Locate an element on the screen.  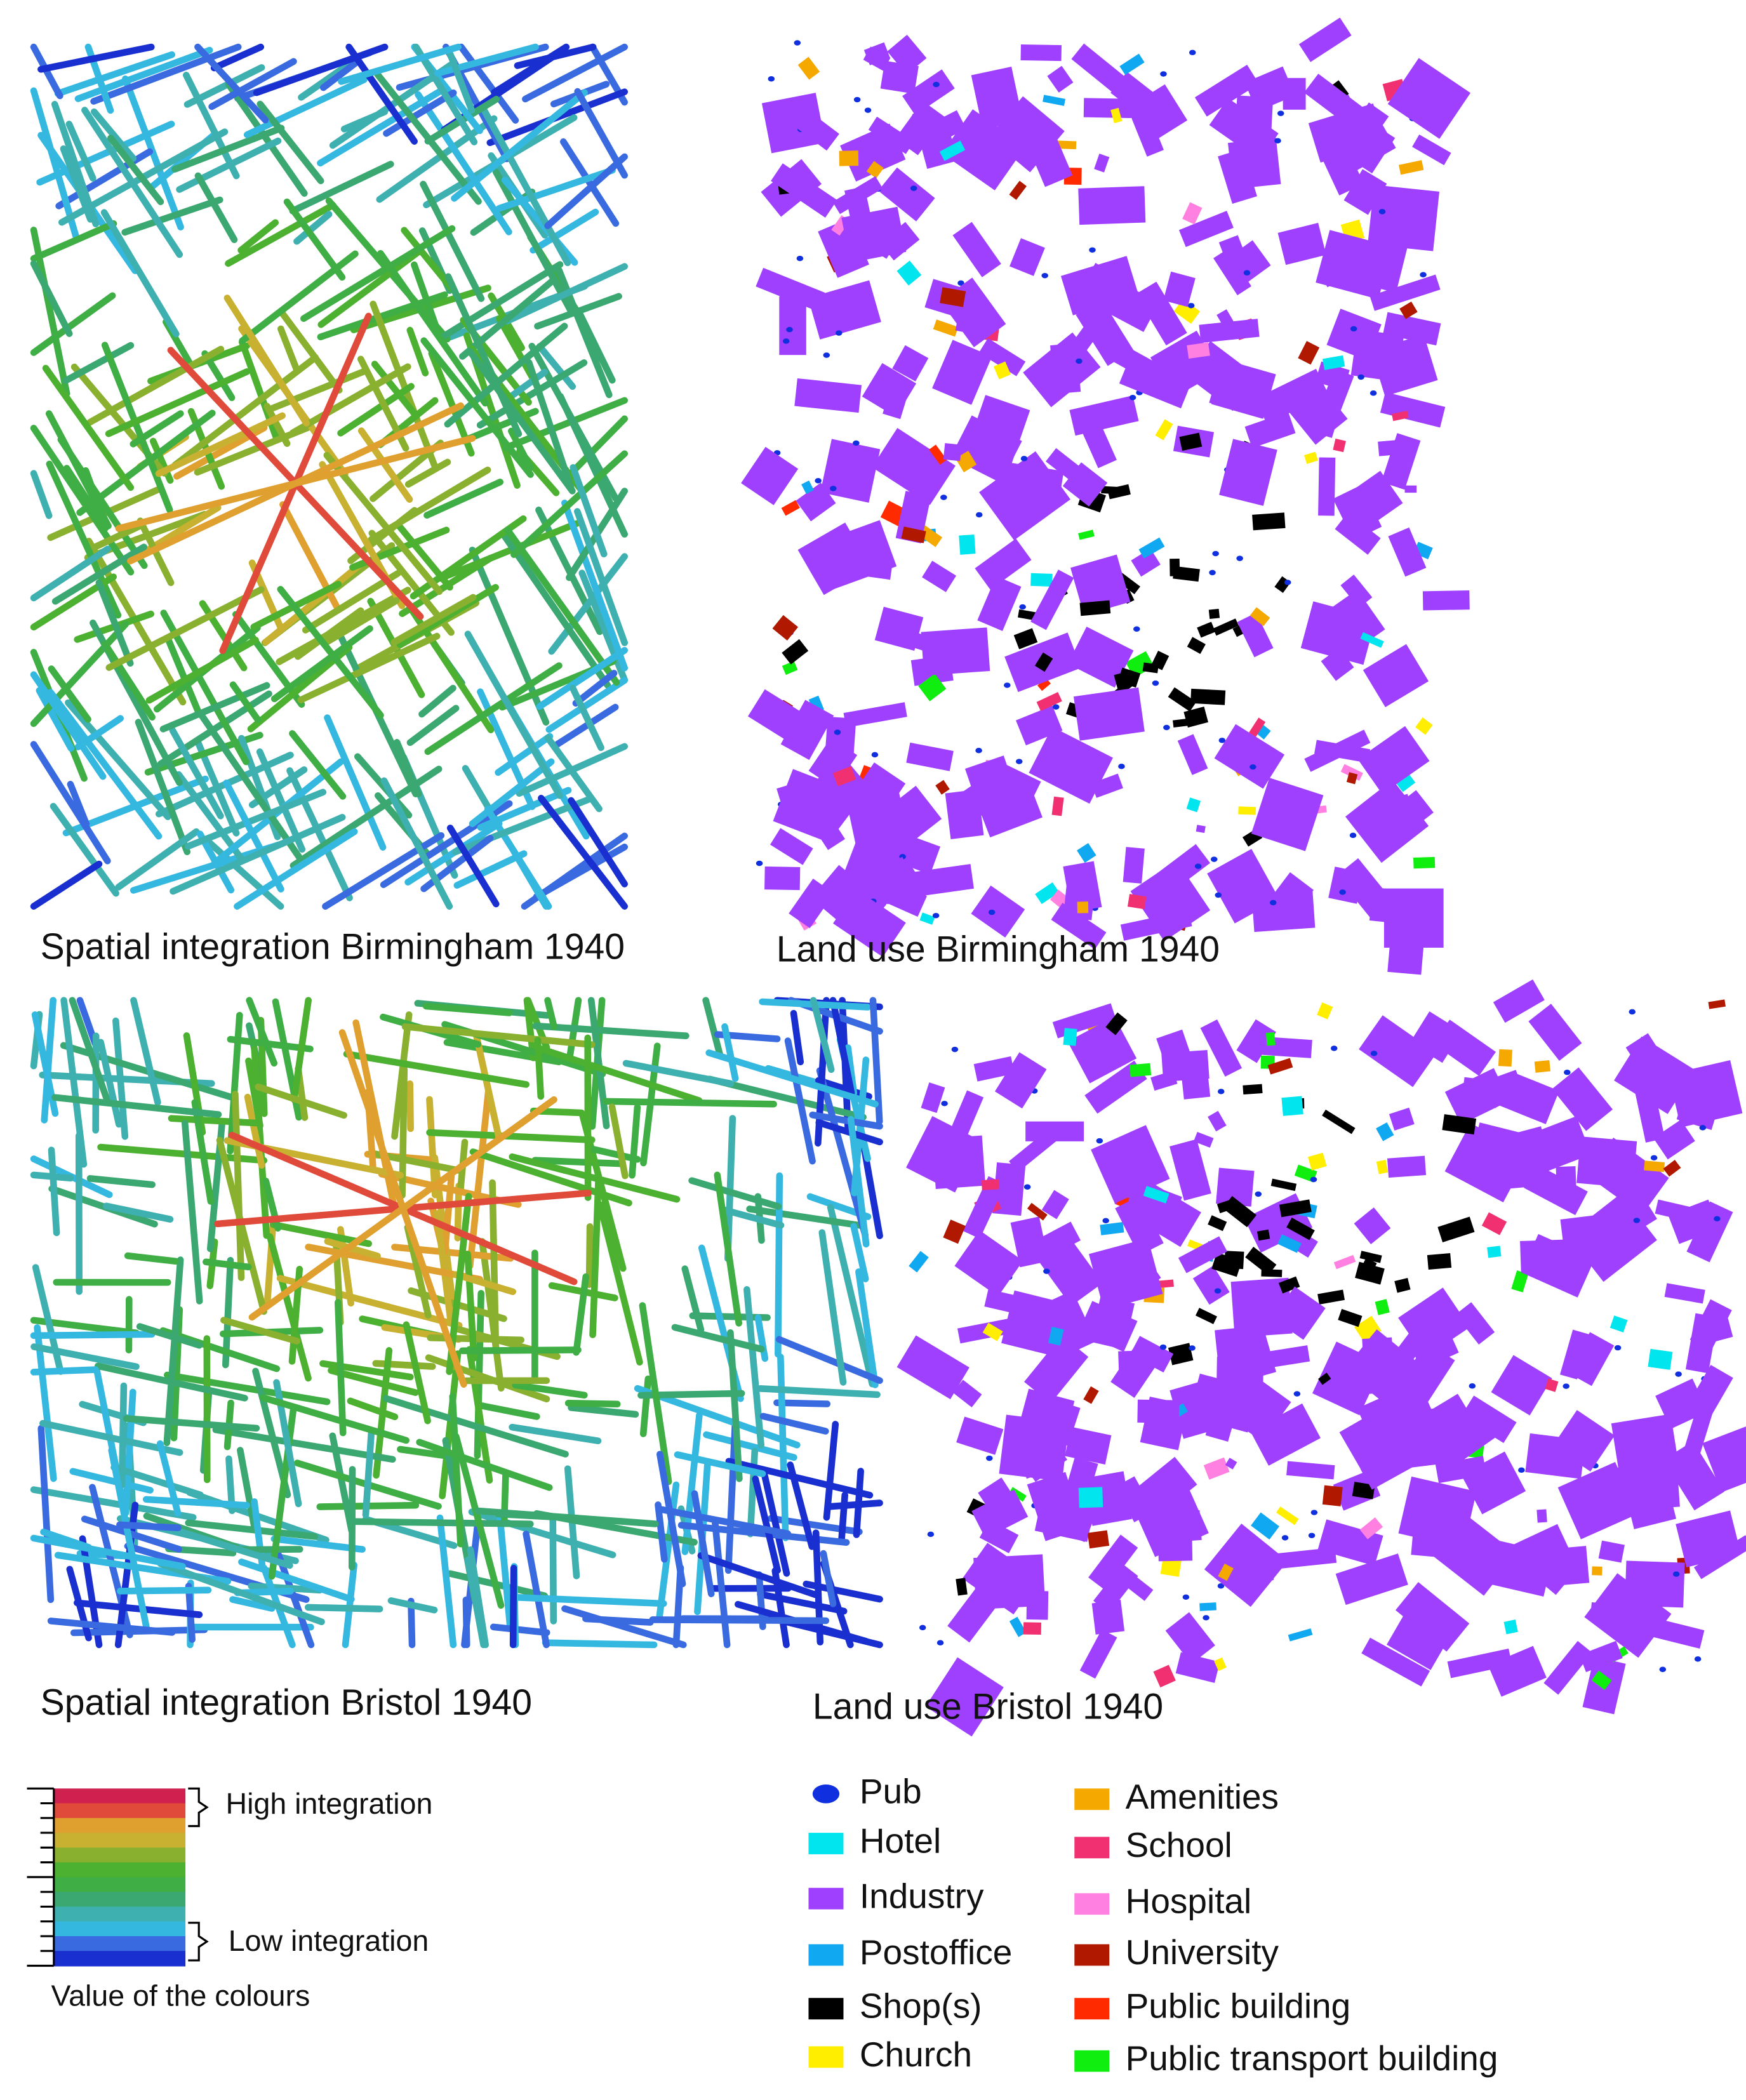
legend-label: Postoffice is located at coordinates (936, 1952).